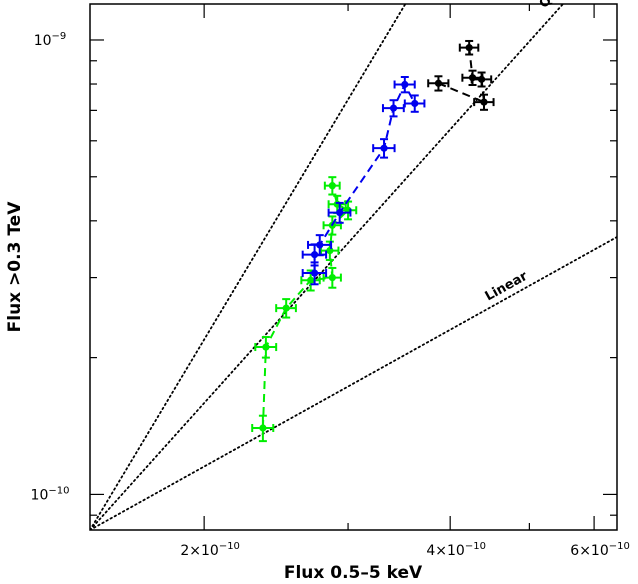 The height and width of the screenshot is (584, 638). I want to click on y-axis-label: Flux >0.3 TeV, so click(15, 267).